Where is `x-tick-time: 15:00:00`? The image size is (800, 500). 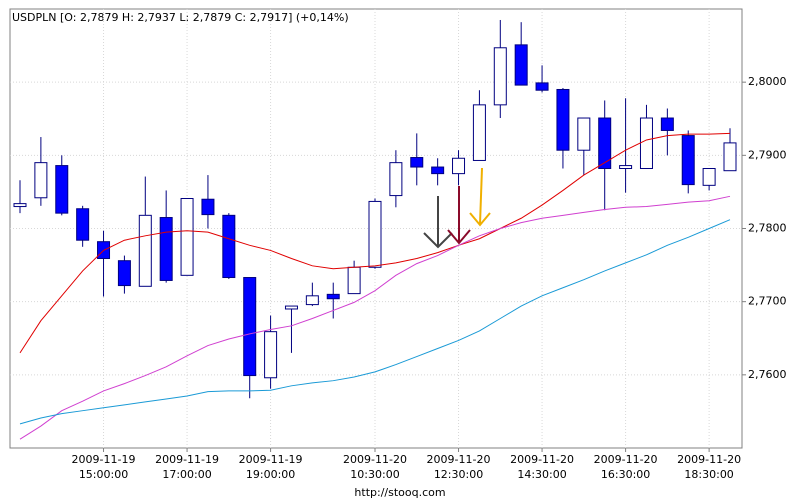 x-tick-time: 15:00:00 is located at coordinates (103, 474).